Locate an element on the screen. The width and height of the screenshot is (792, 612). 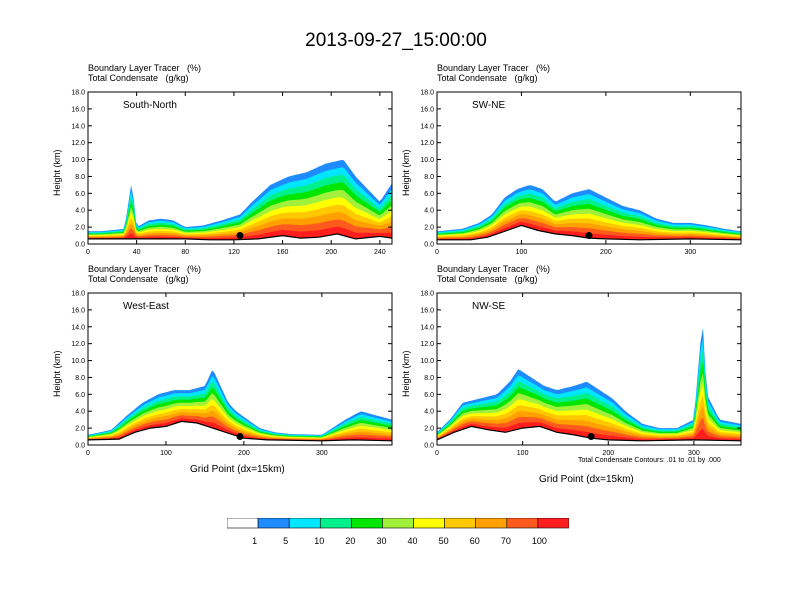
panel4-title-line2: Total Condensate (g/kg) is located at coordinates (487, 279).